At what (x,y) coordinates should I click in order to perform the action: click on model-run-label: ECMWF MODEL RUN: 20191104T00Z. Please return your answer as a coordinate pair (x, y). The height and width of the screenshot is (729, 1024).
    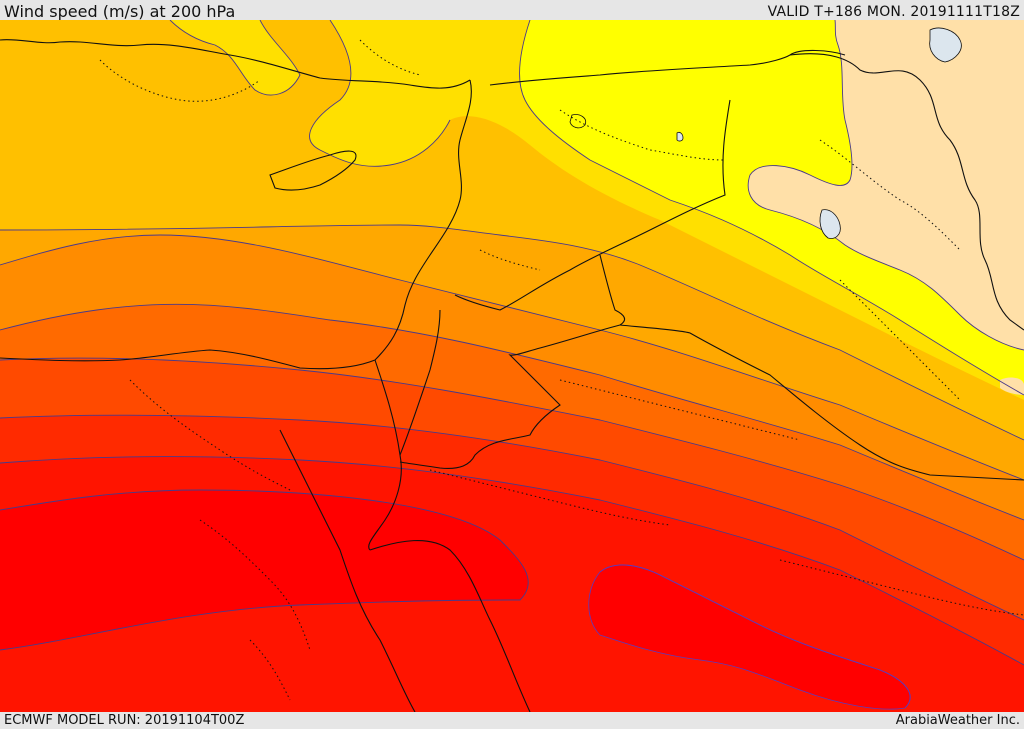
    Looking at the image, I should click on (124, 720).